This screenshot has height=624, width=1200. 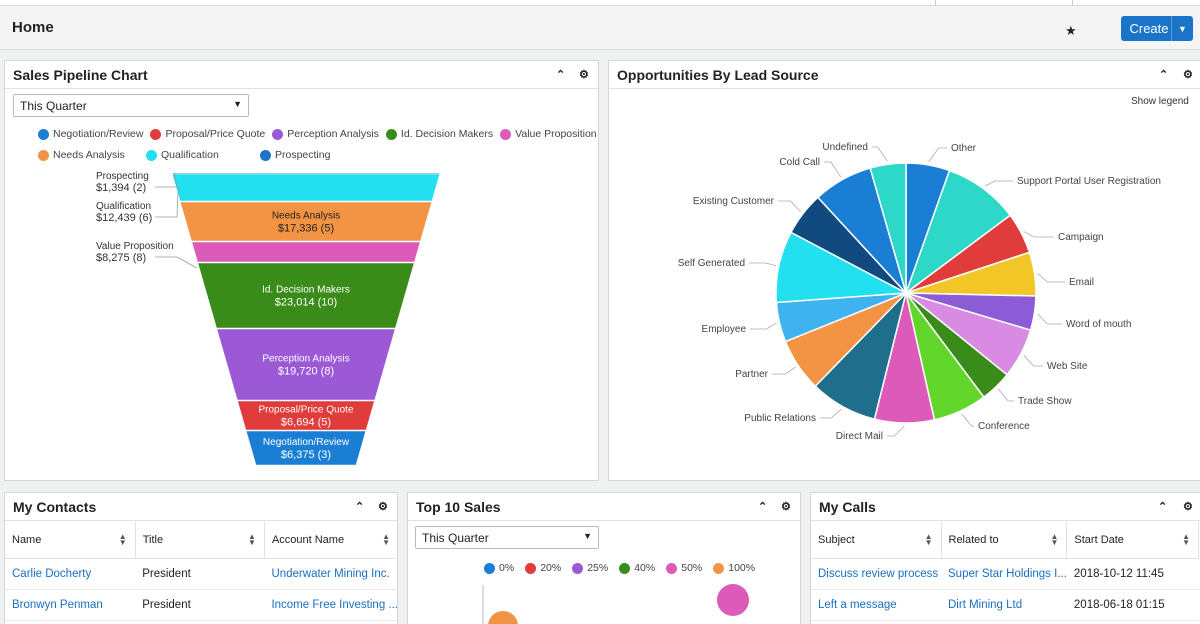 What do you see at coordinates (301, 75) in the screenshot?
I see `dashlet-header: Sales Pipeline Chart ⌃ ⚙` at bounding box center [301, 75].